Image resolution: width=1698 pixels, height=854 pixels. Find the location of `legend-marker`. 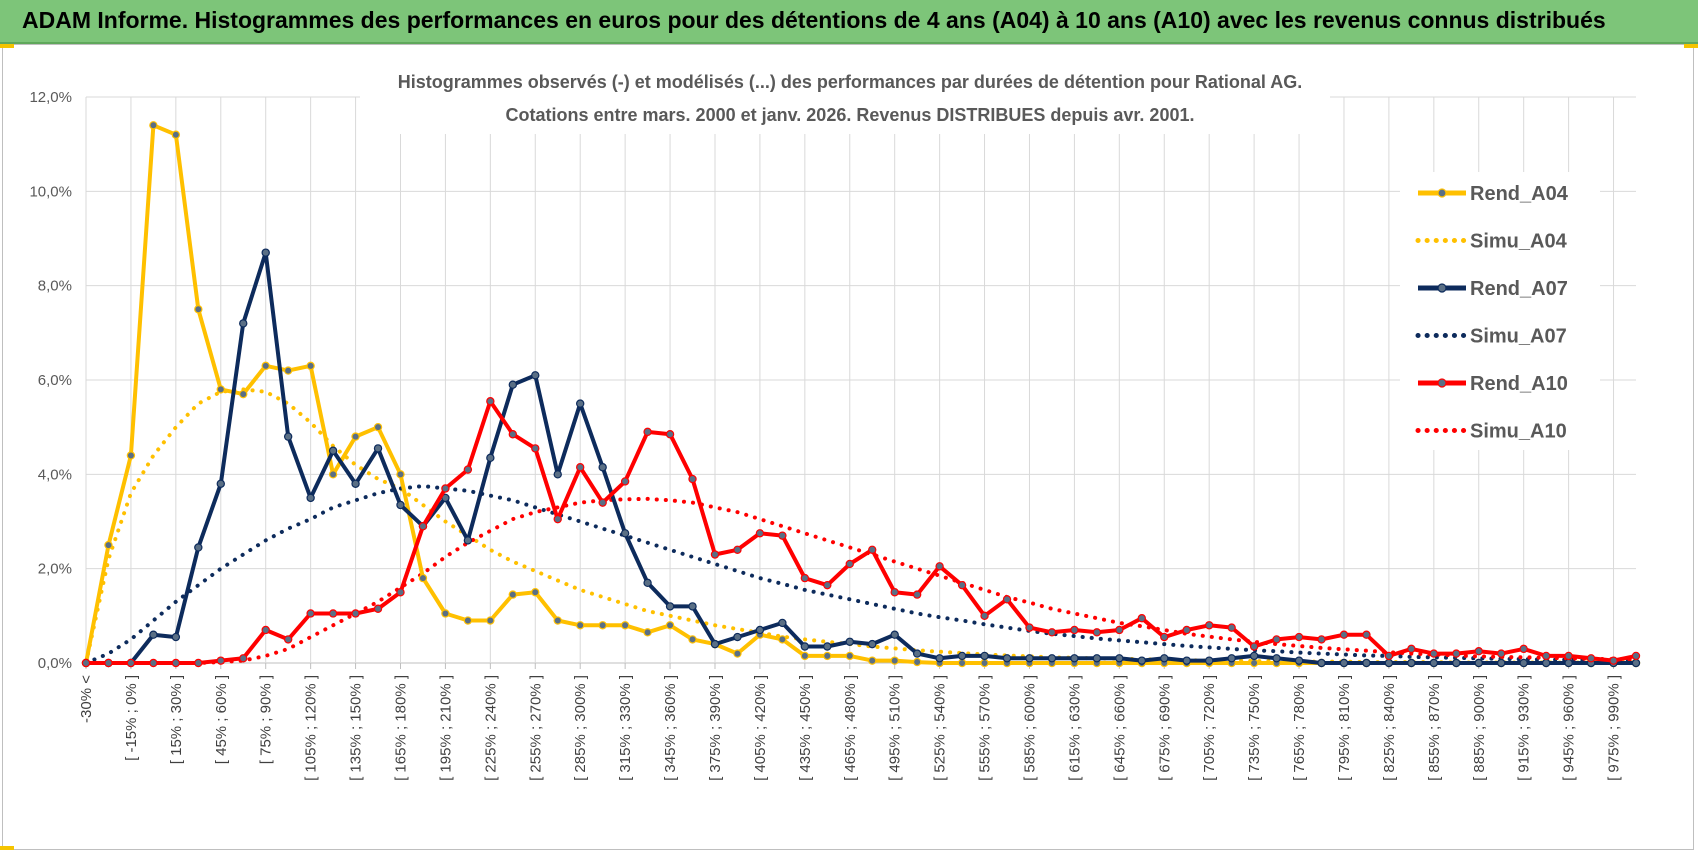

legend-marker is located at coordinates (1442, 288).